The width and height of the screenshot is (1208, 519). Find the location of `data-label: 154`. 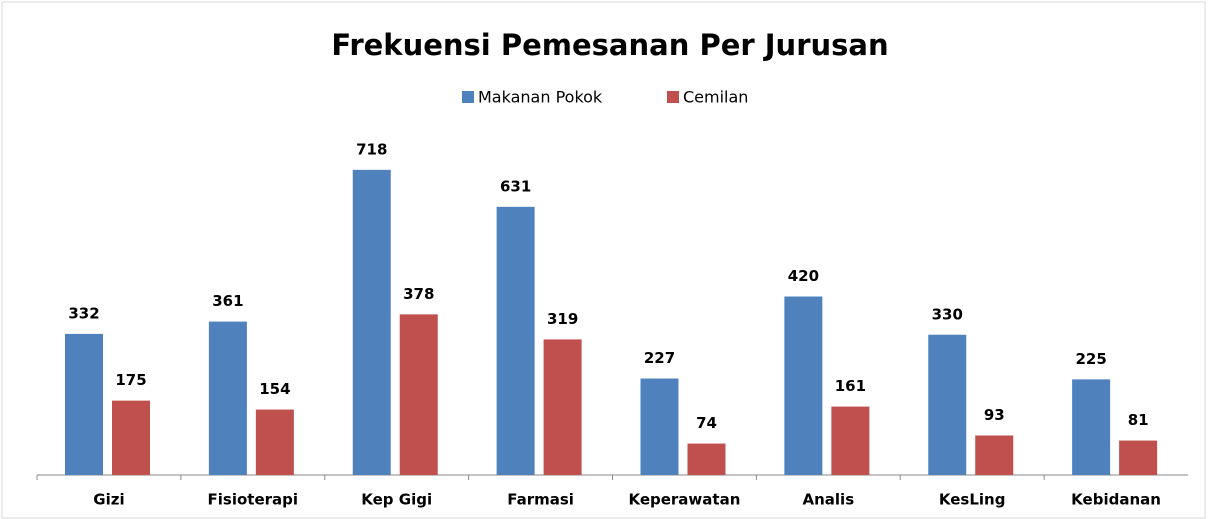

data-label: 154 is located at coordinates (274, 389).